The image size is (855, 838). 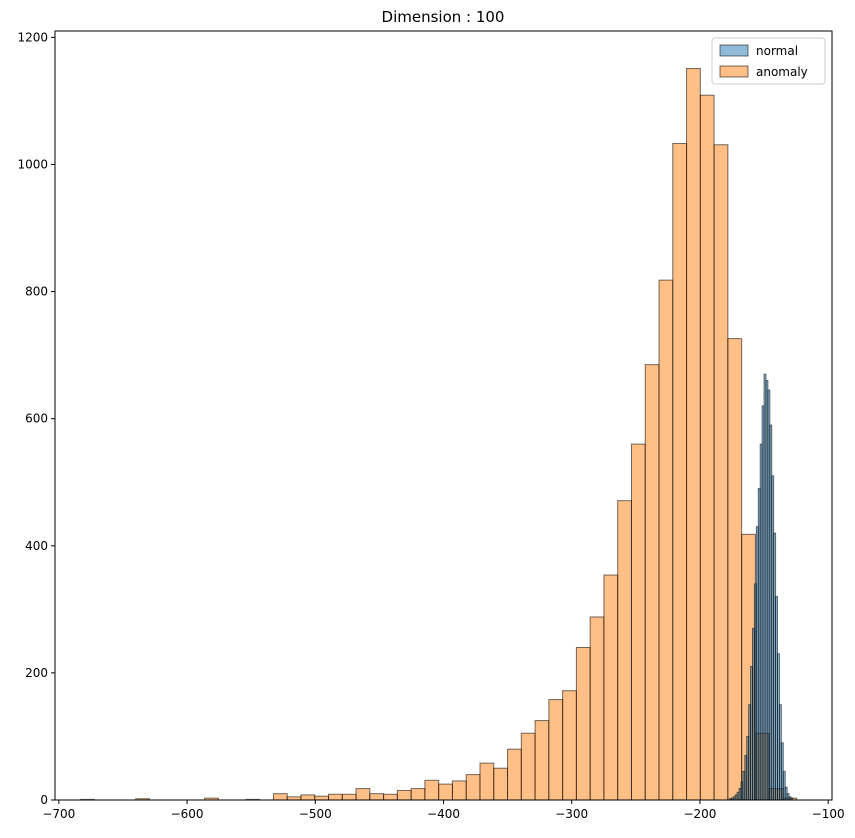 I want to click on legend-label-normal: normal, so click(x=777, y=51).